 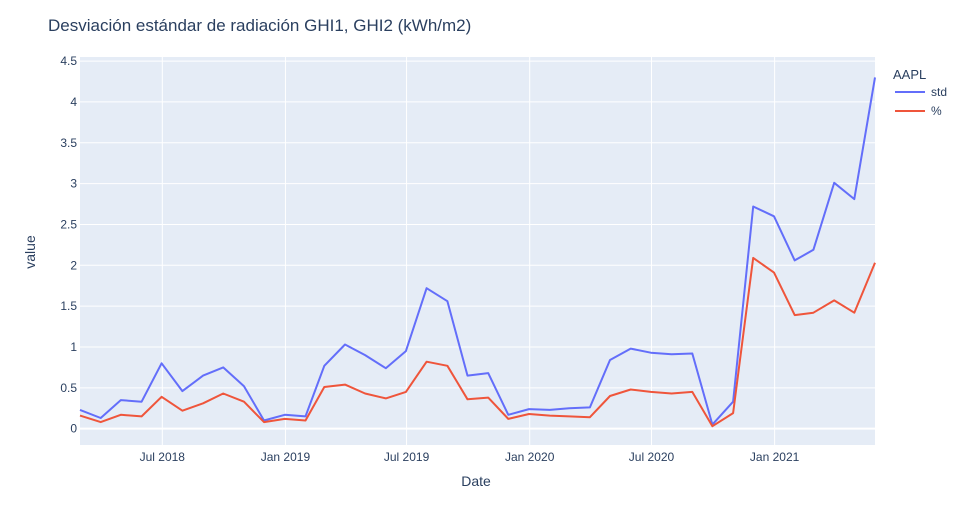 I want to click on x-tick-label: Jan 2019, so click(x=286, y=457).